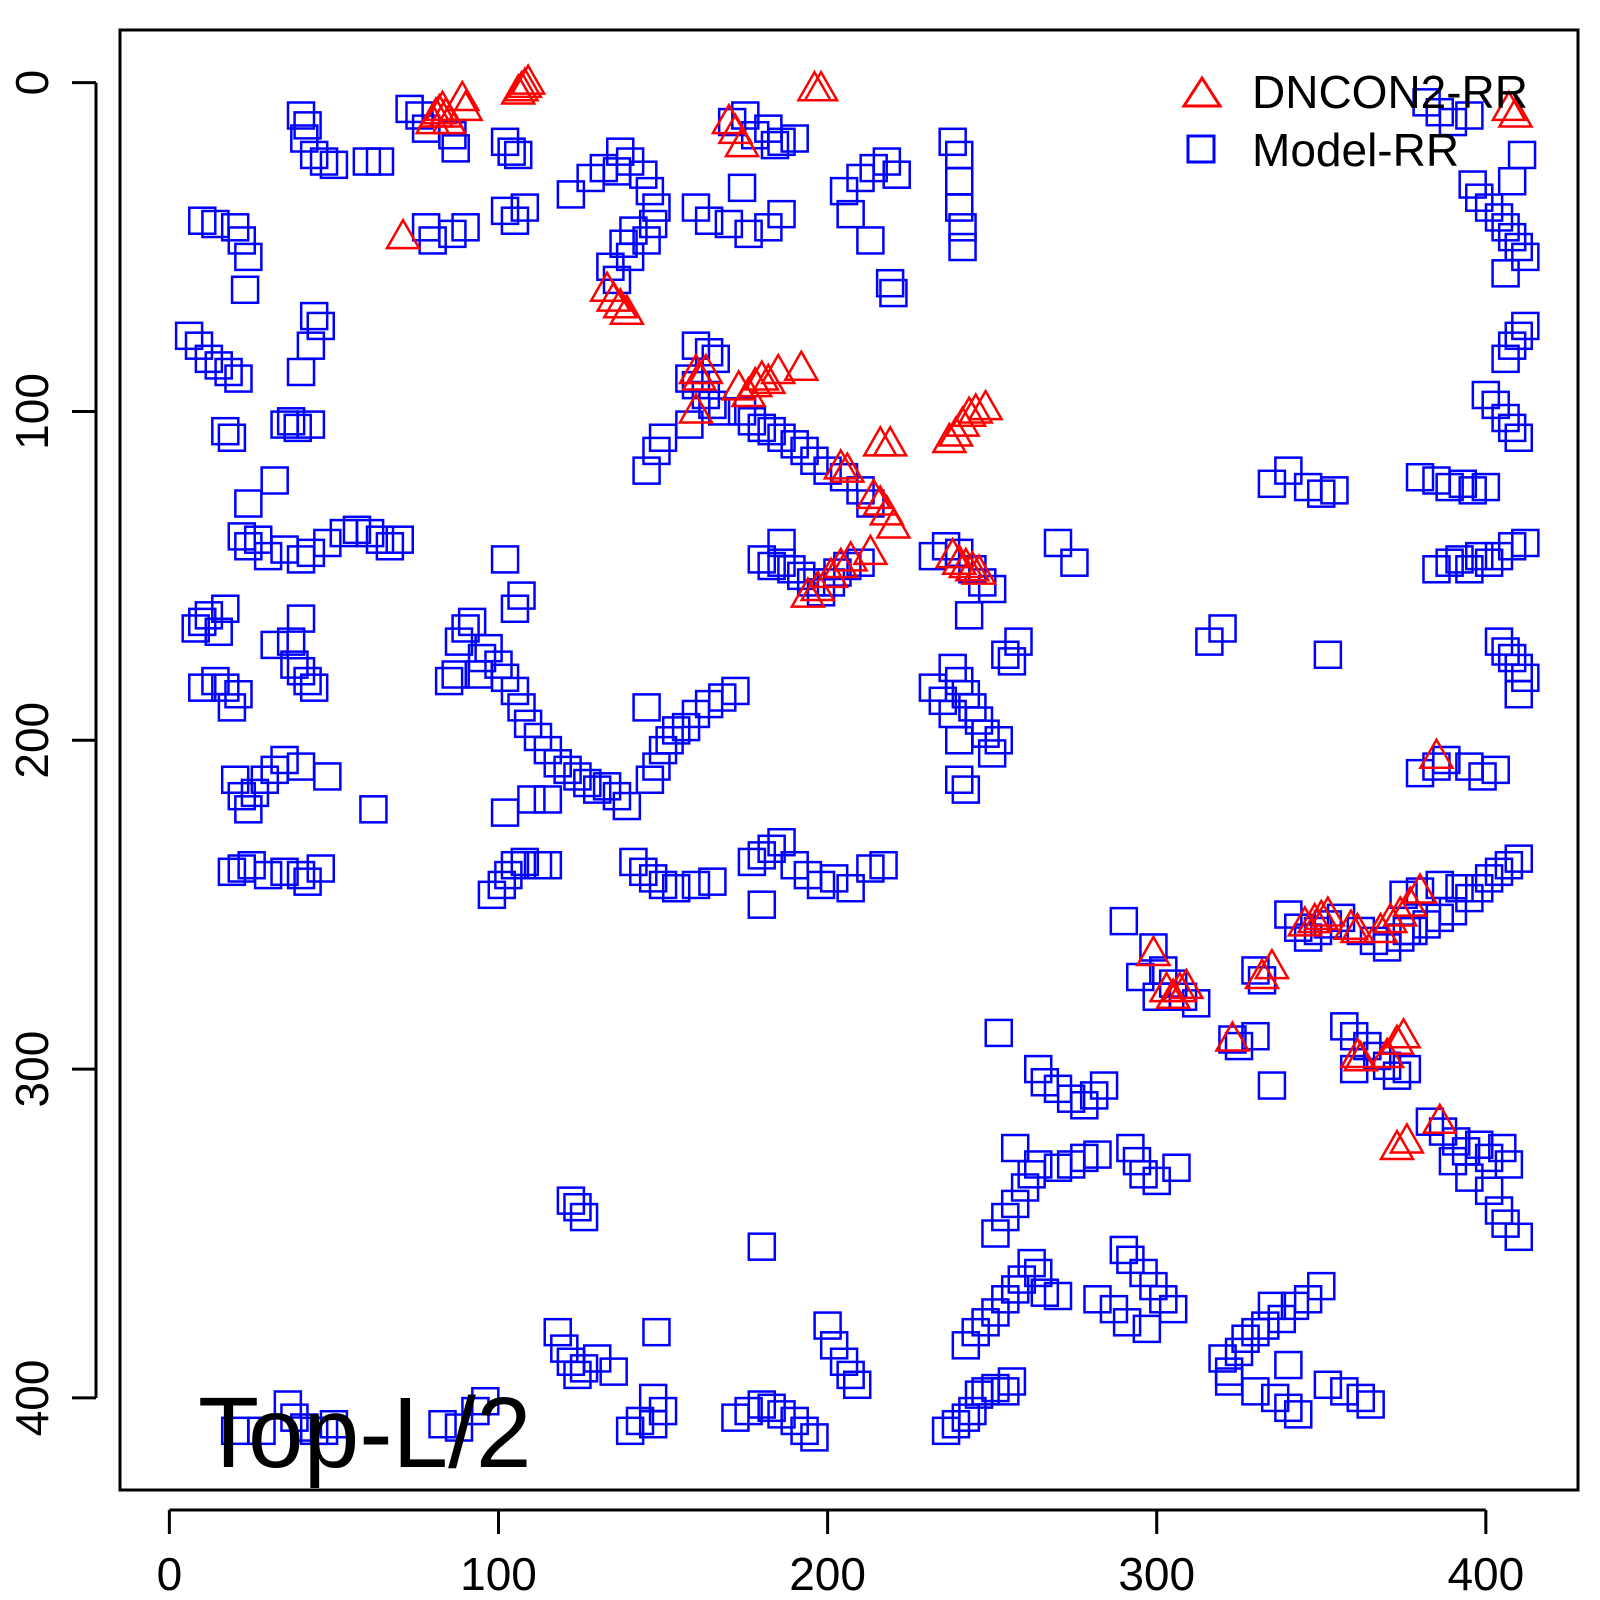  What do you see at coordinates (1156, 1574) in the screenshot?
I see `x-tick-label: 300` at bounding box center [1156, 1574].